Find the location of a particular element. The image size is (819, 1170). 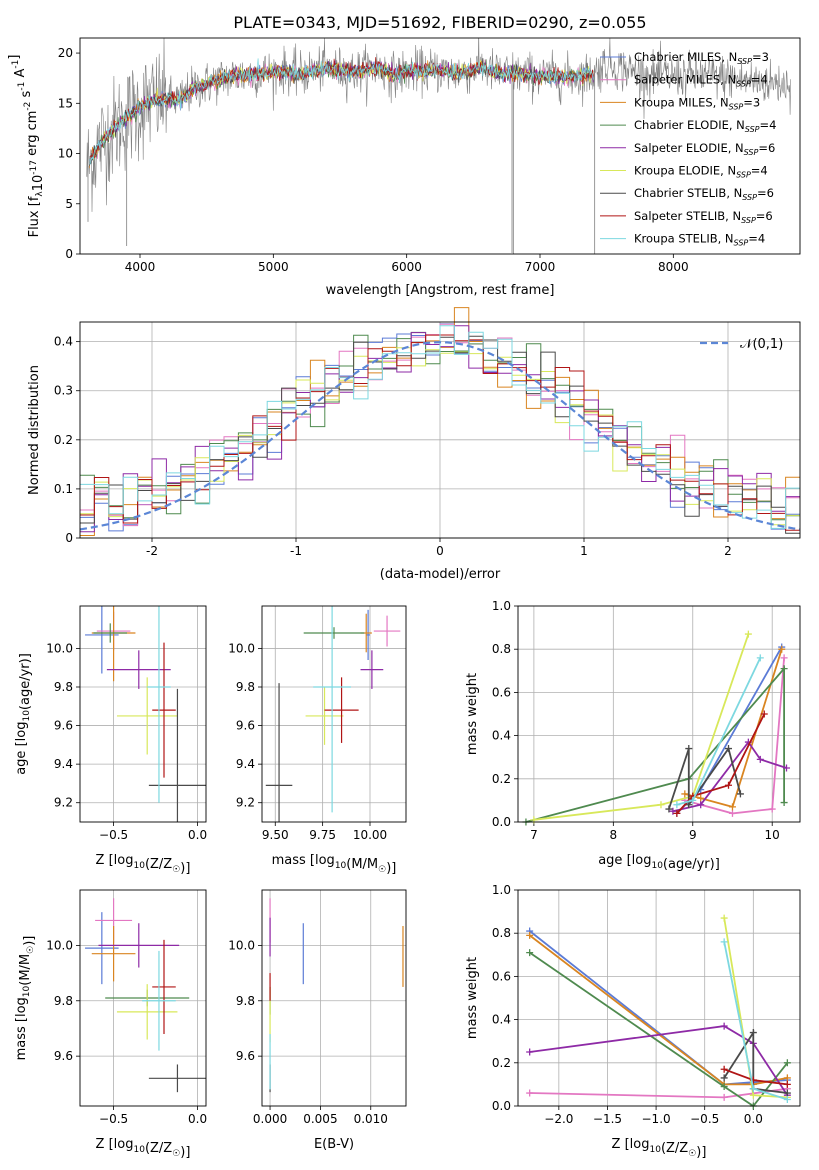

x-tick-label: 8 is located at coordinates (614, 835).